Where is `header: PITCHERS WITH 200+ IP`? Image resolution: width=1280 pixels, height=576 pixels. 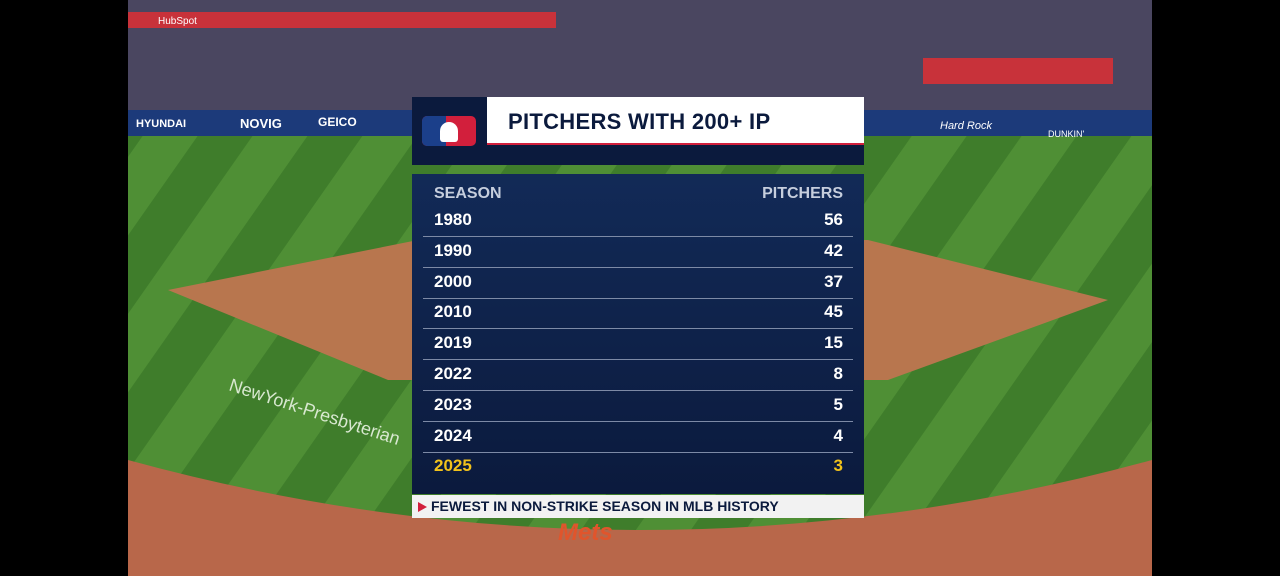 header: PITCHERS WITH 200+ IP is located at coordinates (638, 131).